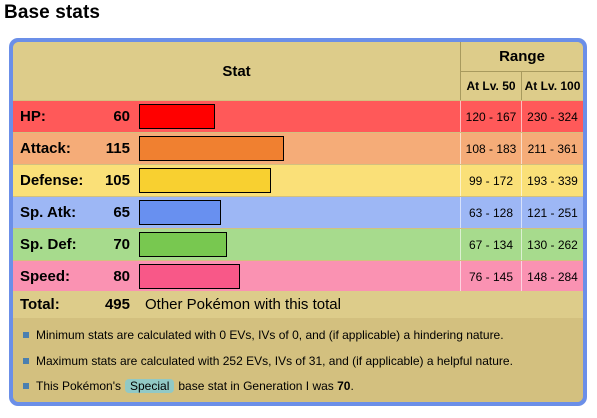 The image size is (597, 418). I want to click on total-row: Total: 495 Other Pokémon with this total, so click(298, 304).